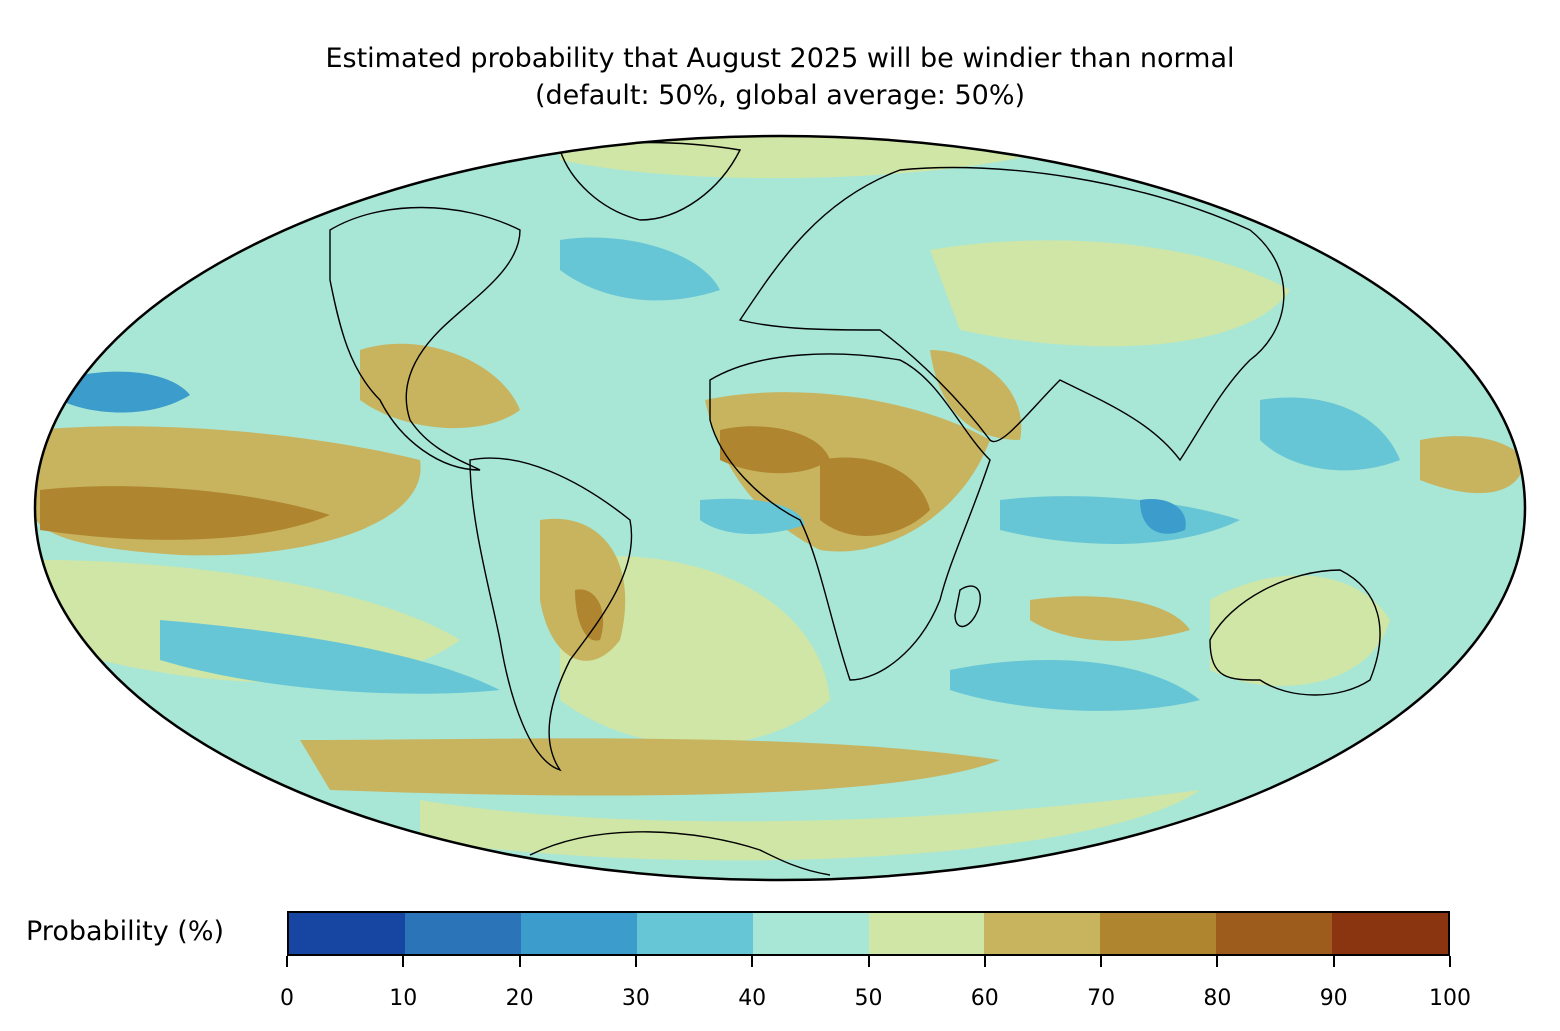 Image resolution: width=1560 pixels, height=1031 pixels. I want to click on africa-coast, so click(850, 517).